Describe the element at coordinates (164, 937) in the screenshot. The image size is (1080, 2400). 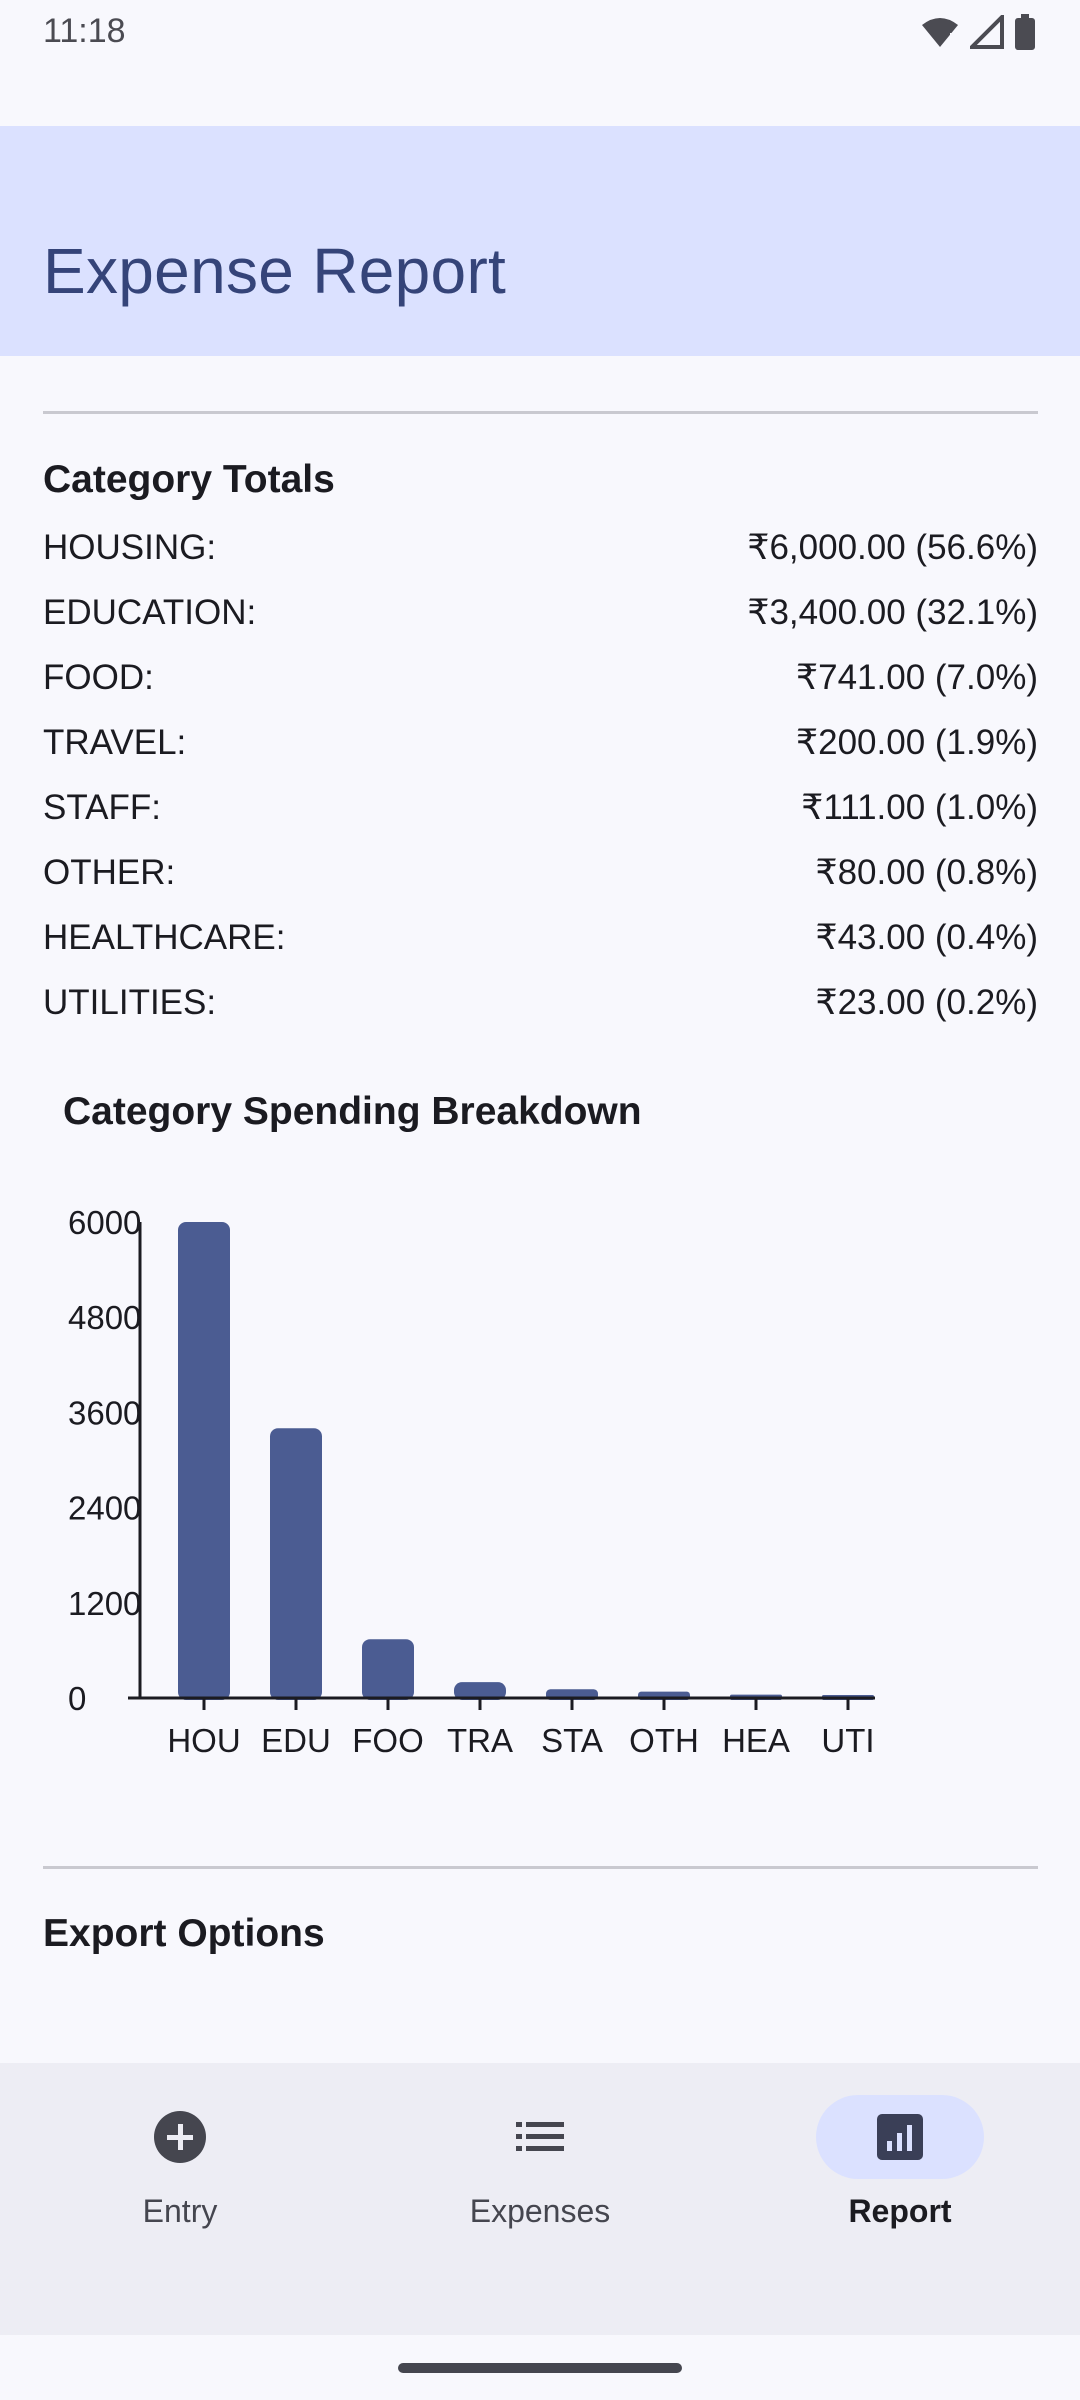
I see `totals-category: HEALTHCARE:` at that location.